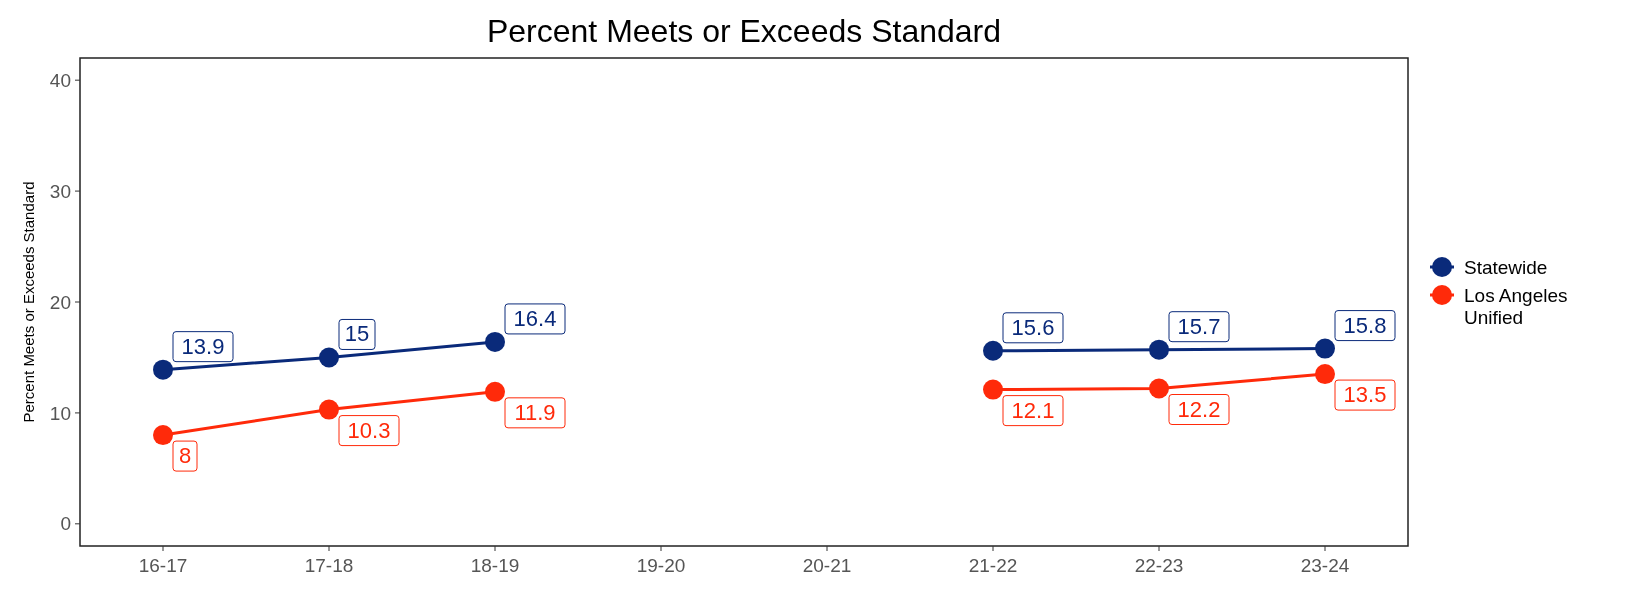 Image resolution: width=1628 pixels, height=594 pixels. What do you see at coordinates (60, 191) in the screenshot?
I see `y-tick-label: 30` at bounding box center [60, 191].